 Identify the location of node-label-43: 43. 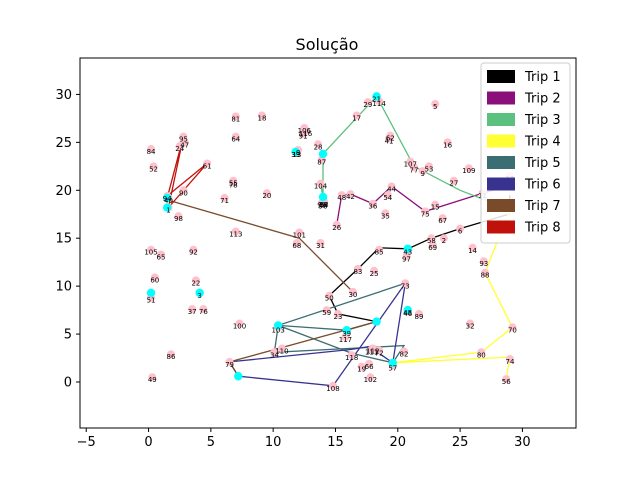
(407, 253).